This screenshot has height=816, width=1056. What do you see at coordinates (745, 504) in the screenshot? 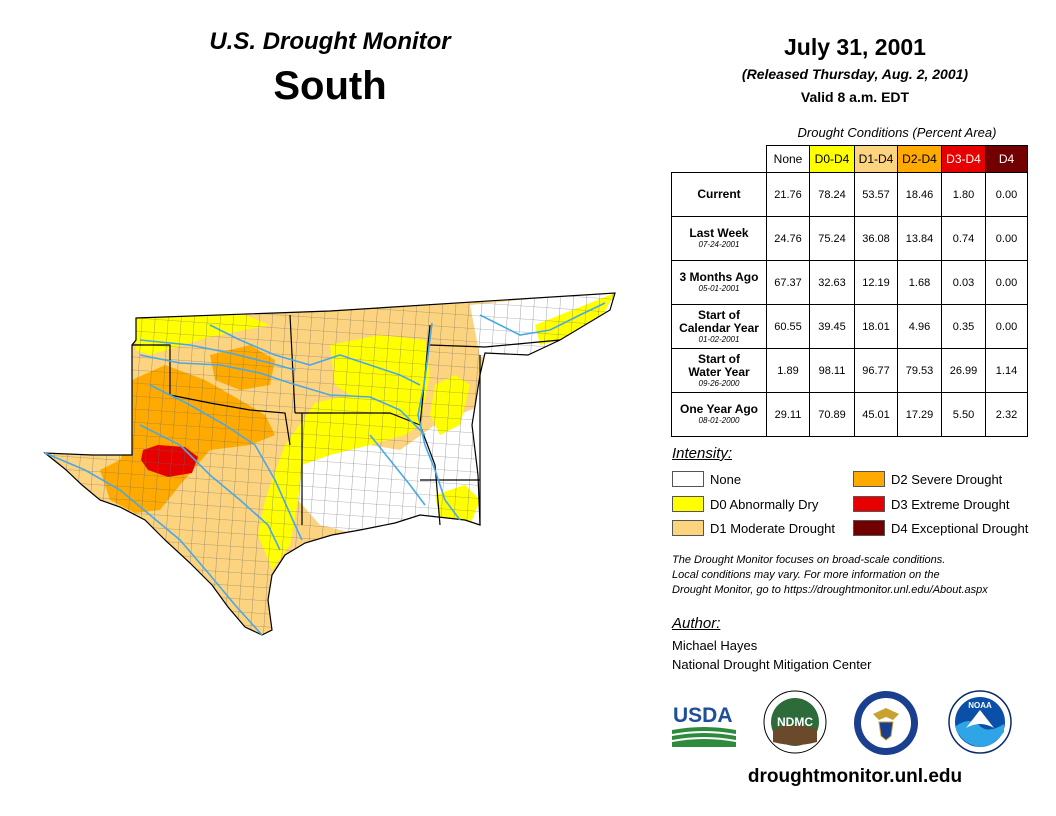
I see `legend-item-d0: D0 Abnormally Dry` at bounding box center [745, 504].